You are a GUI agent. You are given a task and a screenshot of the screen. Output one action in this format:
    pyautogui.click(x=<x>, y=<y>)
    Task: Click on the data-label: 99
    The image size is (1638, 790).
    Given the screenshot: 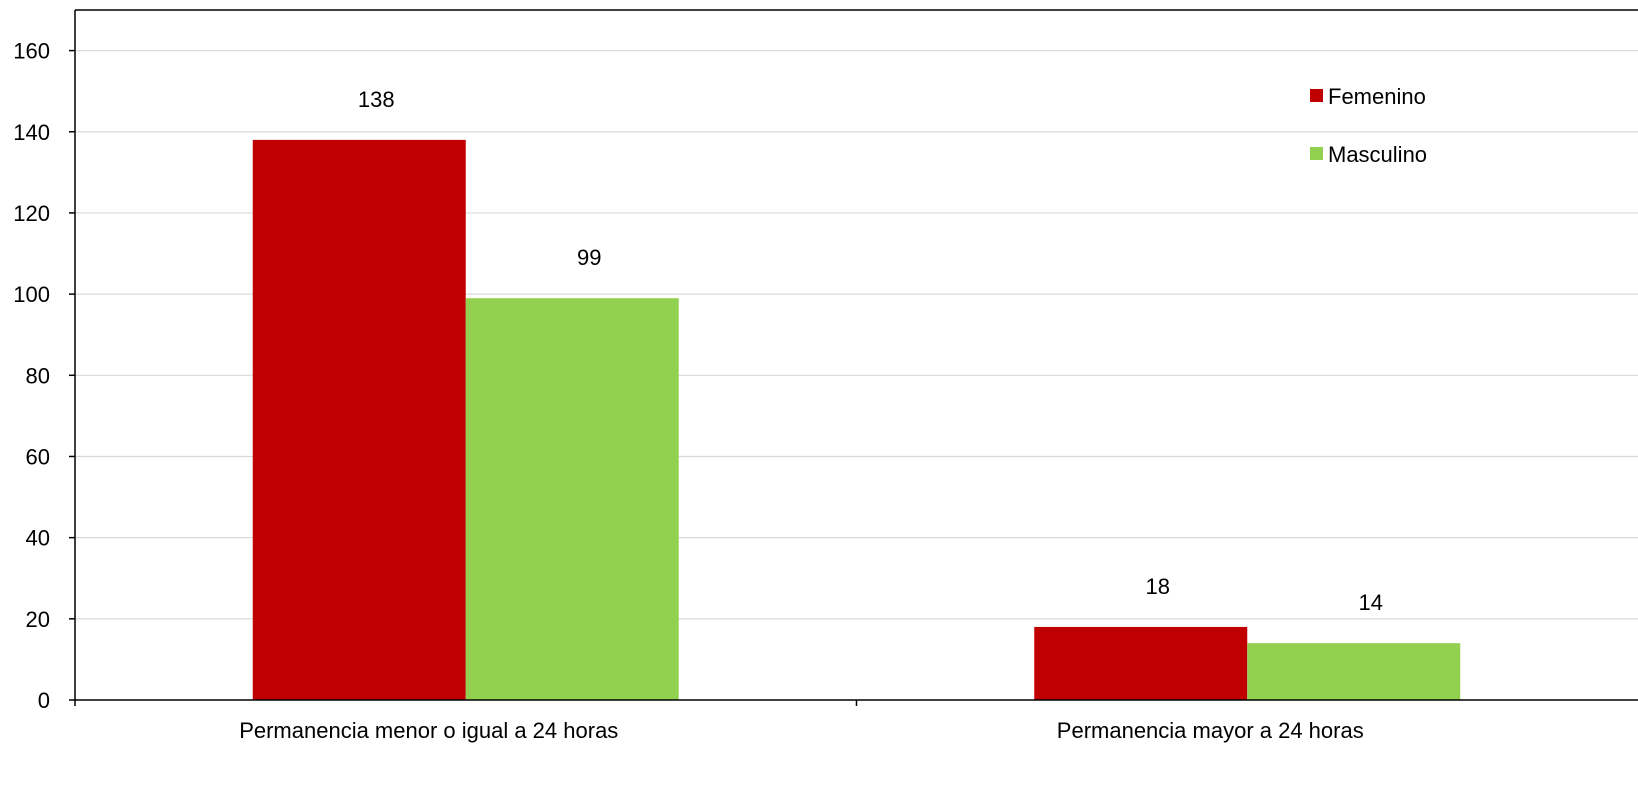 What is the action you would take?
    pyautogui.click(x=589, y=257)
    